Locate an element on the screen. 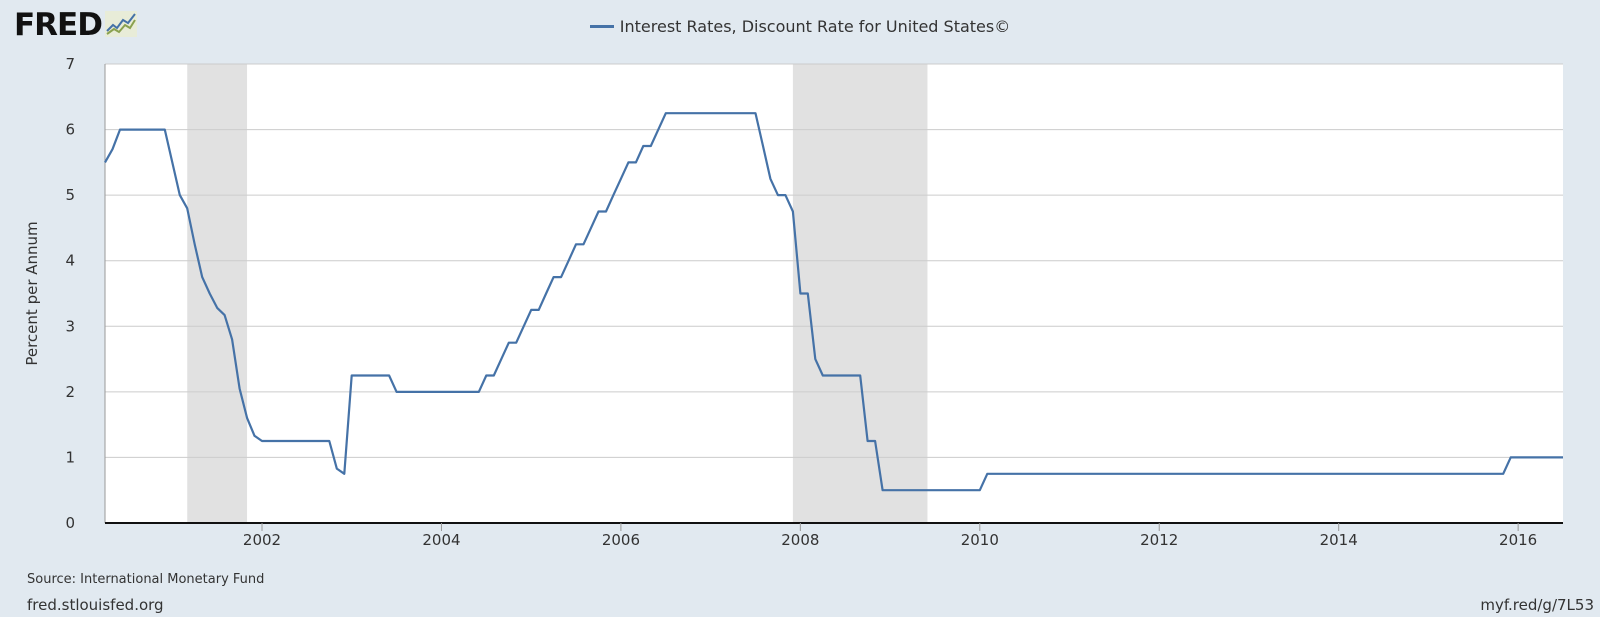 The width and height of the screenshot is (1600, 617). y-tick-label: 3 is located at coordinates (70, 326).